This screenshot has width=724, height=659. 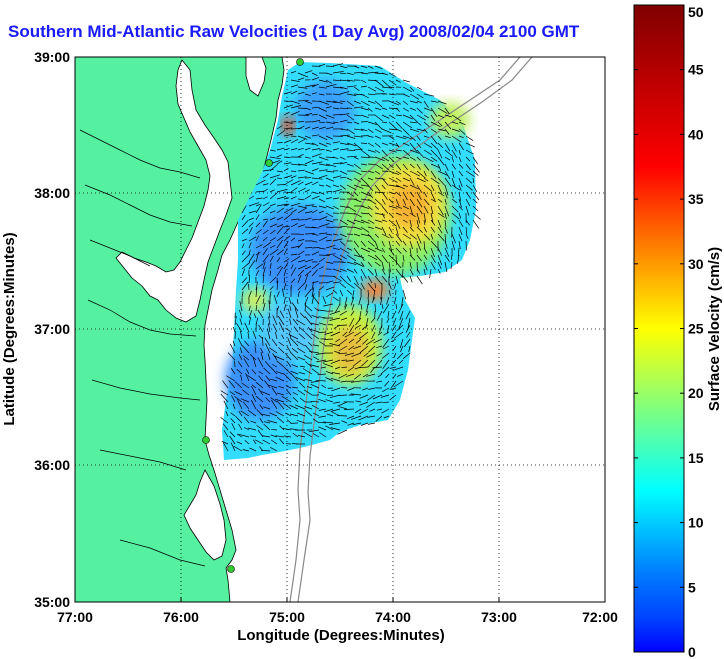 What do you see at coordinates (52, 329) in the screenshot?
I see `y-tick-label: 37:00` at bounding box center [52, 329].